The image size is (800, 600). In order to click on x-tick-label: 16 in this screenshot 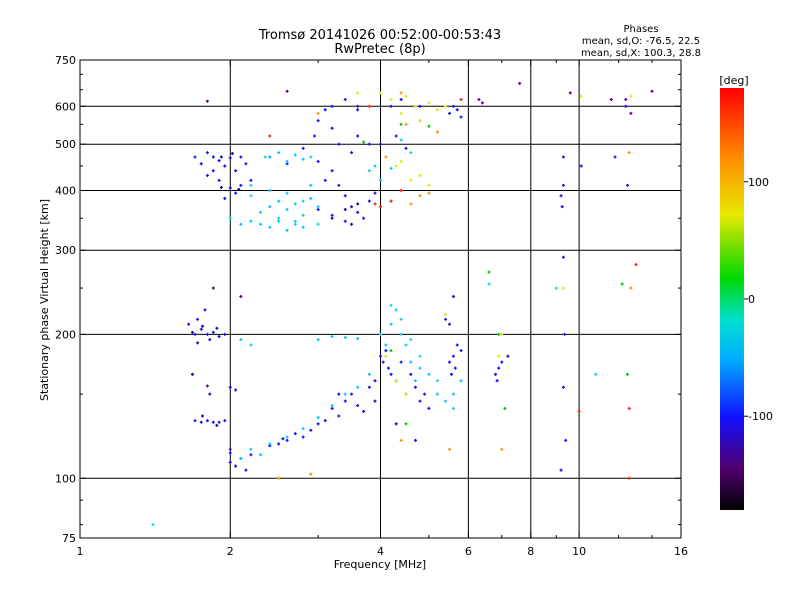, I will do `click(681, 551)`.